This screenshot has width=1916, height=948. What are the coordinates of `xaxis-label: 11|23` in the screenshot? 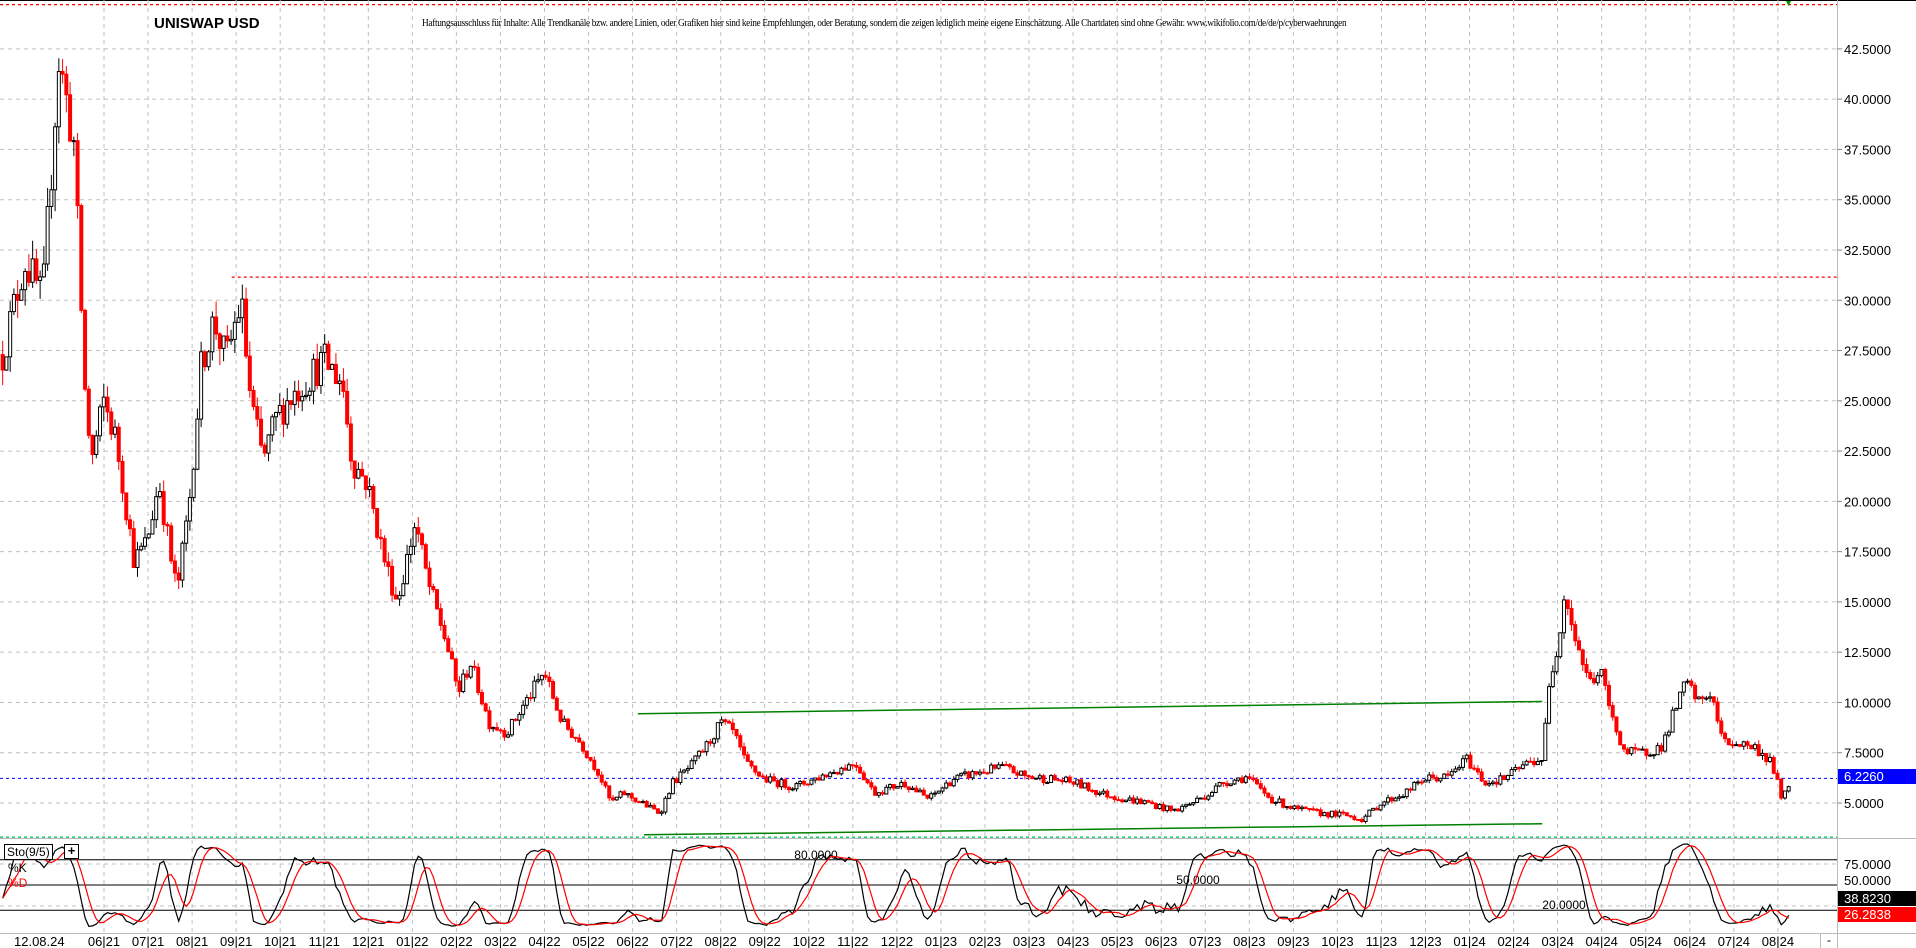 It's located at (1381, 941).